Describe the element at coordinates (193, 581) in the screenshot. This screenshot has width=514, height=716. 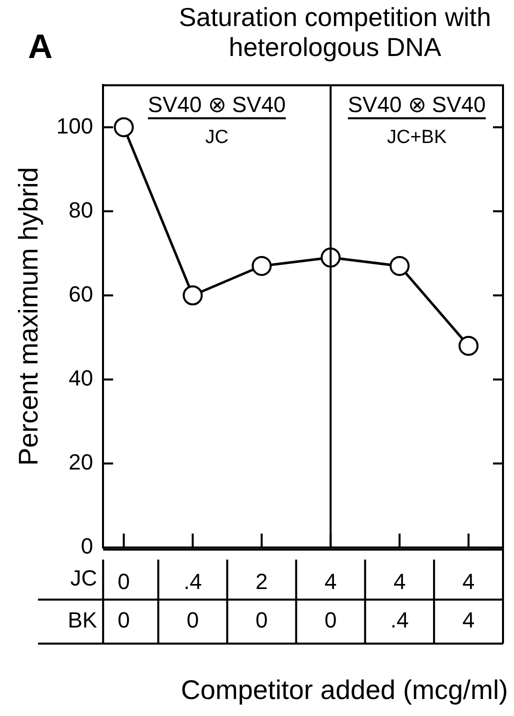
I see `x-tick-label: .4` at that location.